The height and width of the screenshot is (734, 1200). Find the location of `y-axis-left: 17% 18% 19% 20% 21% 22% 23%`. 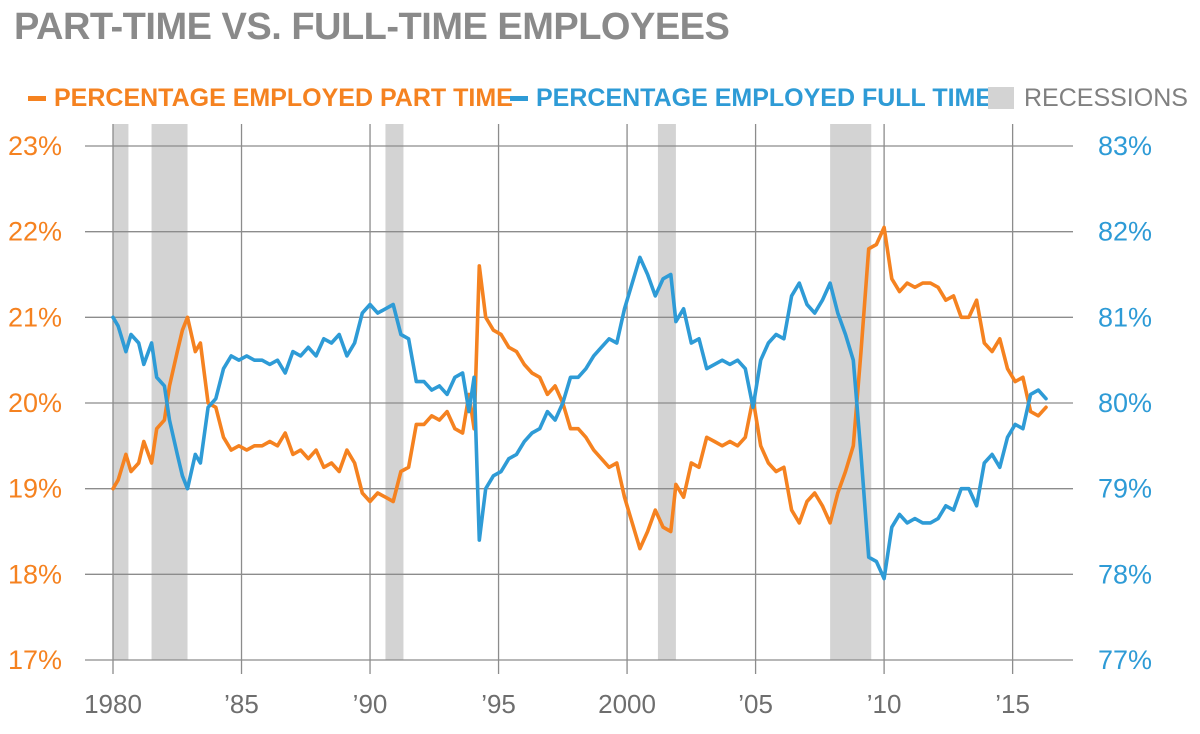

y-axis-left: 17% 18% 19% 20% 21% 22% 23% is located at coordinates (35, 403).